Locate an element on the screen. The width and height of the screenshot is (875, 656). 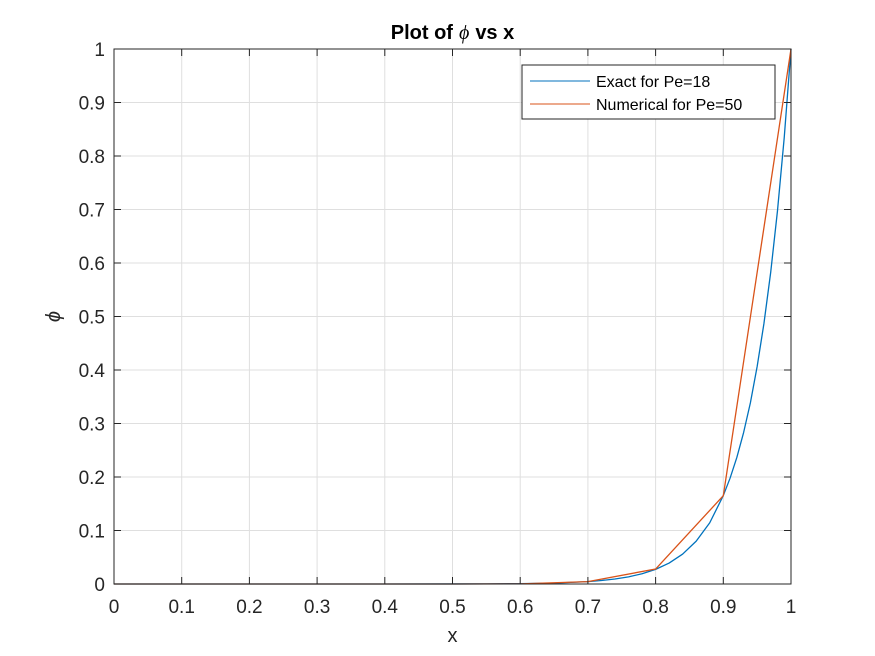
x-tick-label: 0.8 is located at coordinates (655, 607).